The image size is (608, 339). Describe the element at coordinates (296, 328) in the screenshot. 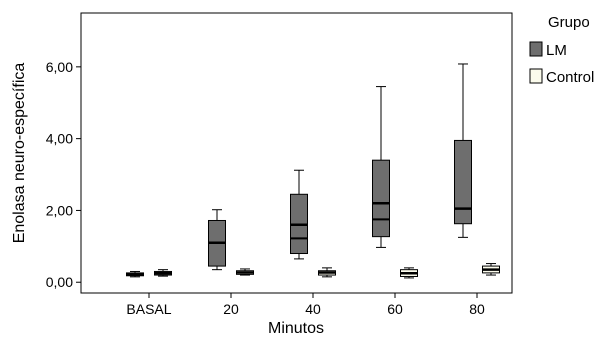

I see `x-axis-label: Minutos` at that location.